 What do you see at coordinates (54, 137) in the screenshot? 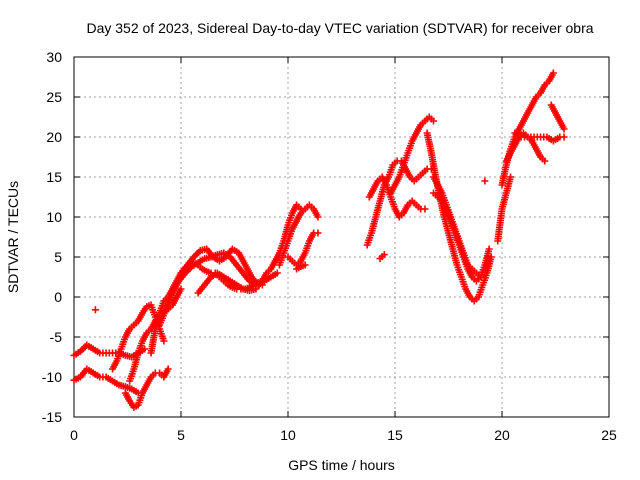
I see `y-tick-label: 20` at bounding box center [54, 137].